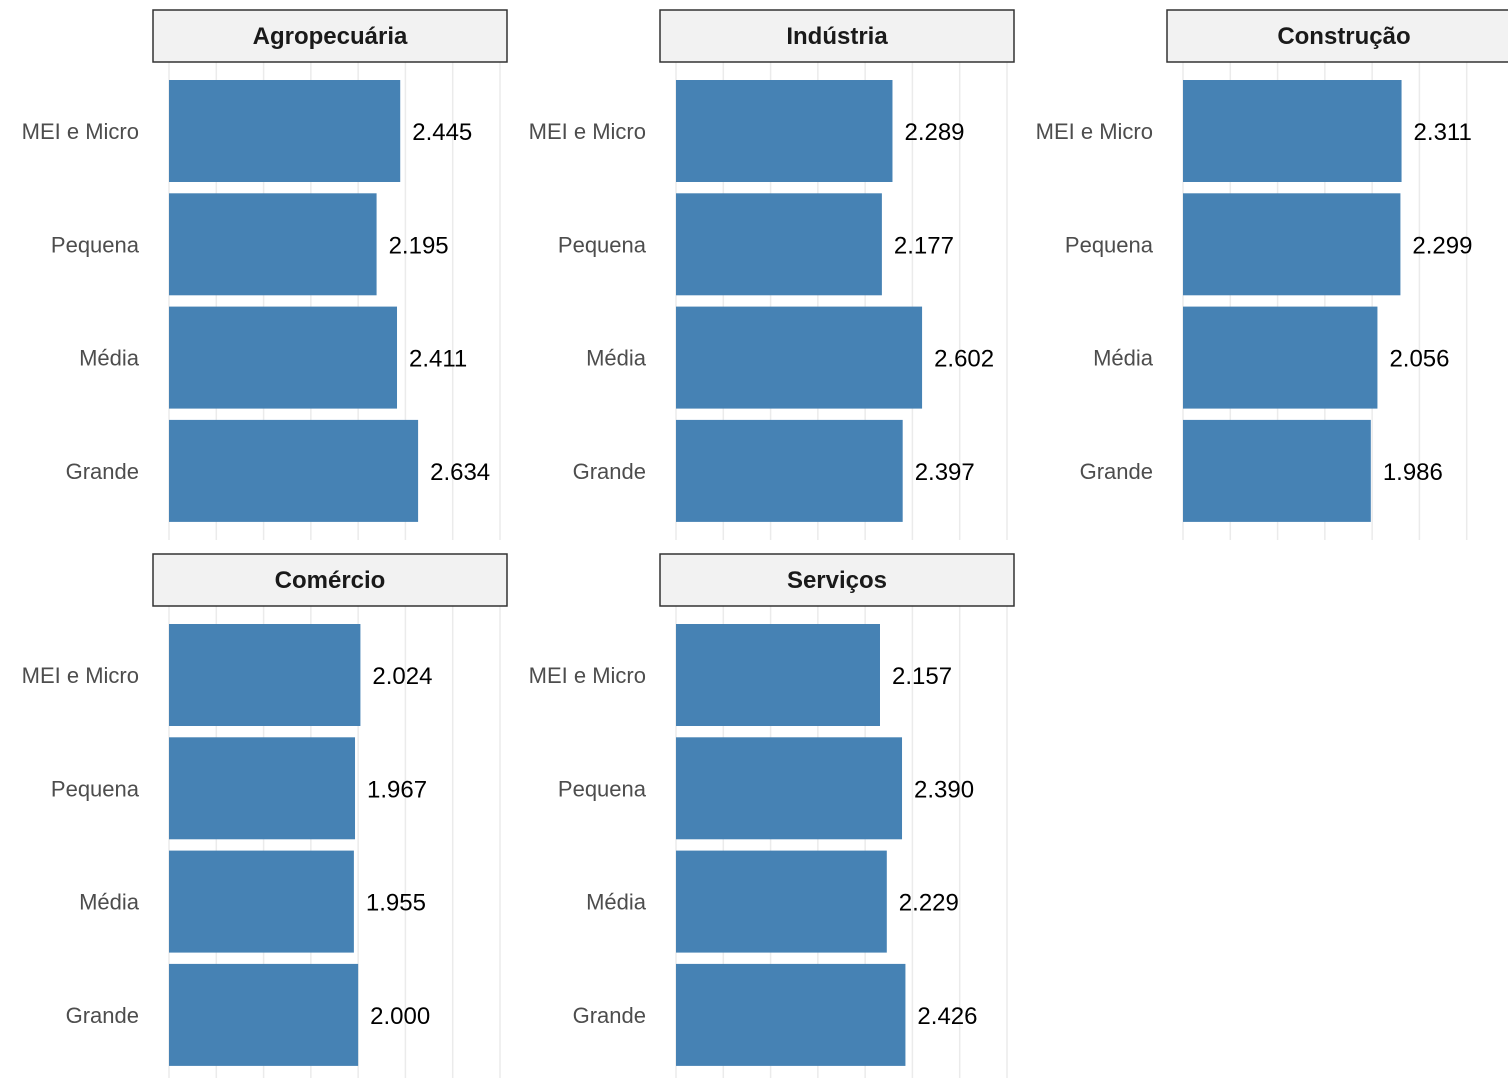  I want to click on value-label: 2.634, so click(460, 472).